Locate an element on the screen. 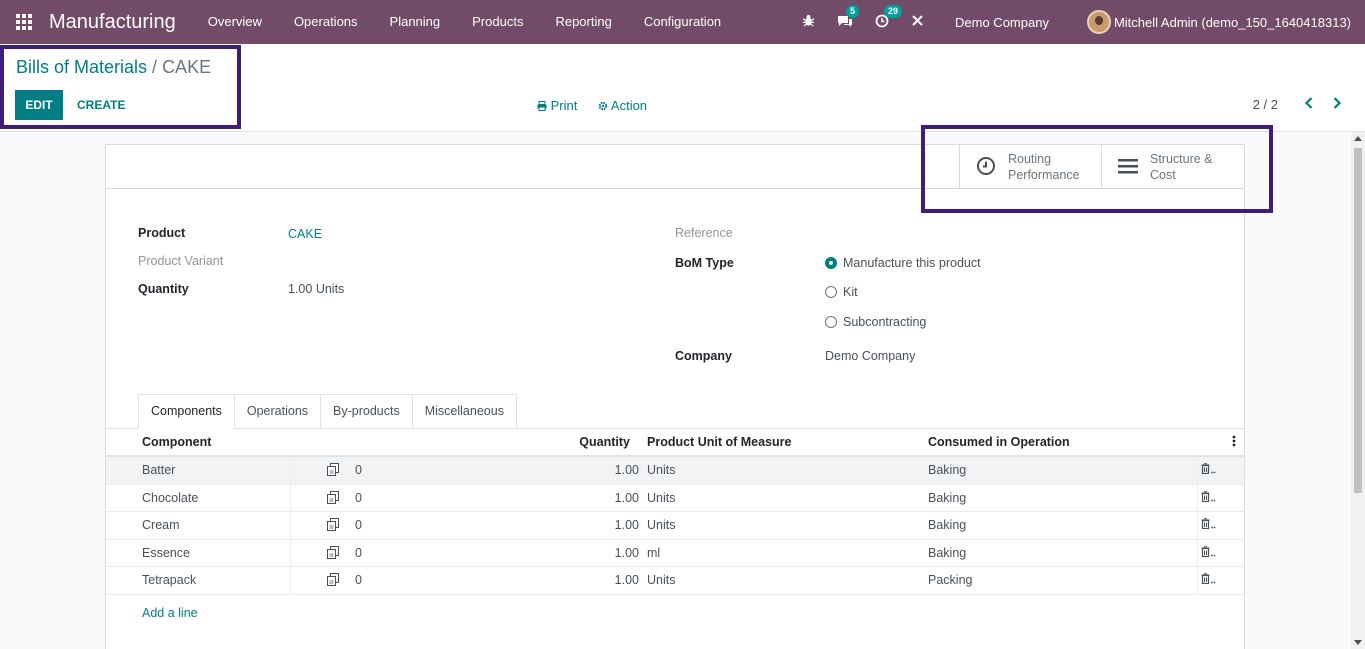 Image resolution: width=1365 pixels, height=649 pixels. add-a-line-link: Add a line is located at coordinates (170, 613).